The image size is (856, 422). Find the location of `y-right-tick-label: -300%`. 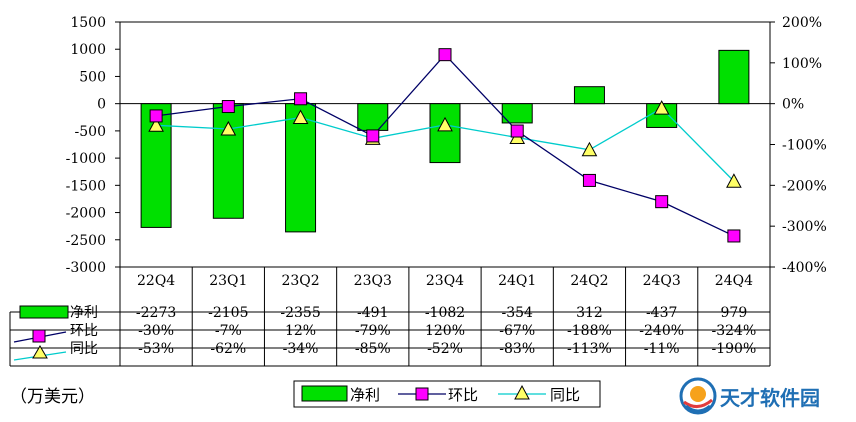

y-right-tick-label: -300% is located at coordinates (804, 227).